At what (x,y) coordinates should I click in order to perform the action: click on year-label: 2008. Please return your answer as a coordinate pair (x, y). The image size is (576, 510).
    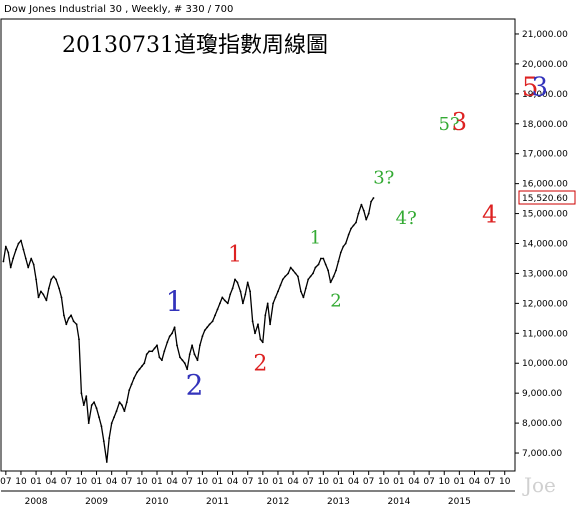
    Looking at the image, I should click on (36, 502).